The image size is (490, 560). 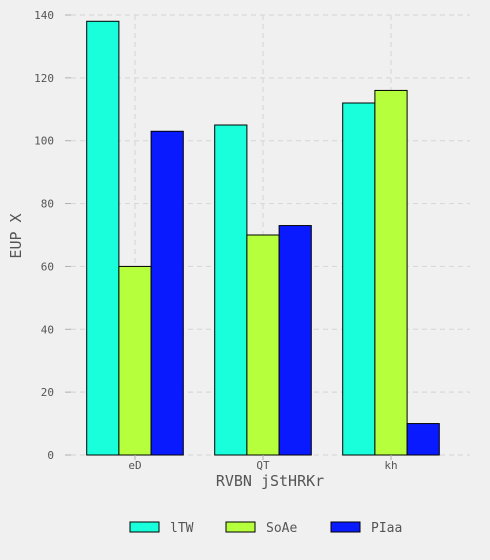 What do you see at coordinates (47, 204) in the screenshot?
I see `y-tick-label: 80` at bounding box center [47, 204].